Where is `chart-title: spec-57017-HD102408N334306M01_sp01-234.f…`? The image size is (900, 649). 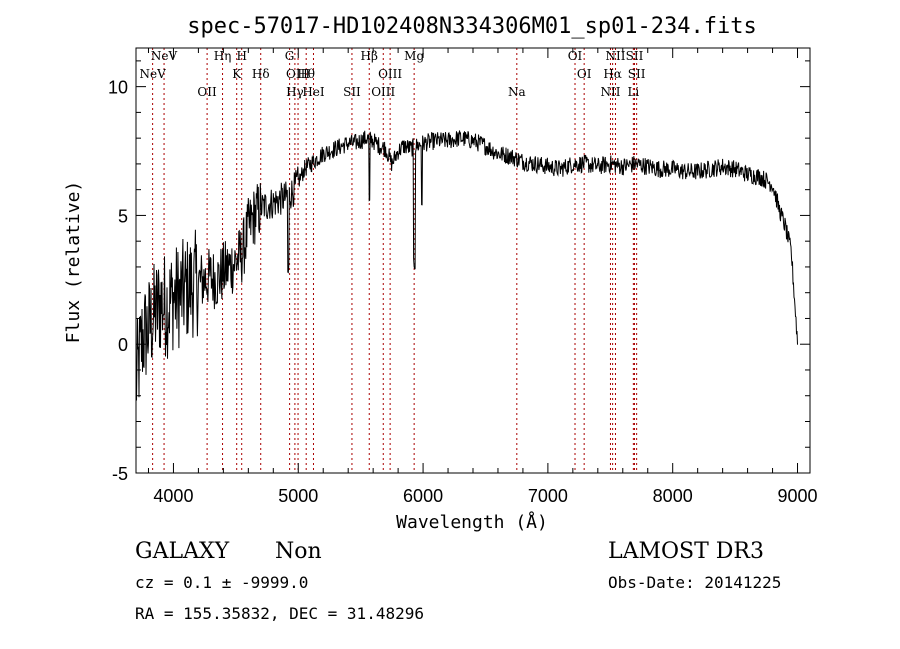
chart-title: spec-57017-HD102408N334306M01_sp01-234.f… is located at coordinates (472, 26).